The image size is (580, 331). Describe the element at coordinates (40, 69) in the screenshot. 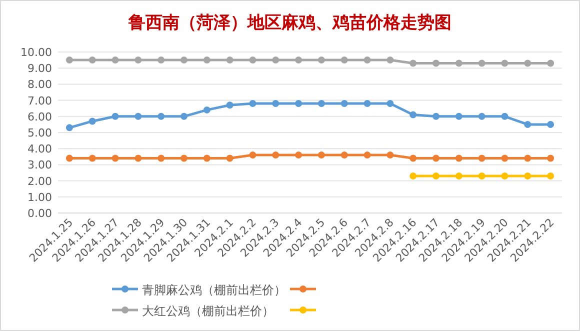

I see `y-tick-label: 9.00` at that location.